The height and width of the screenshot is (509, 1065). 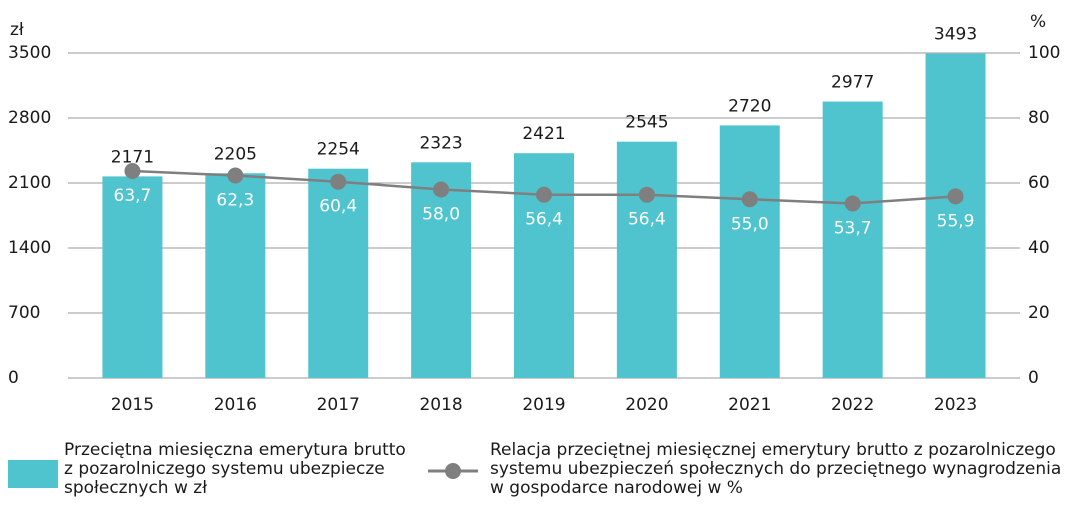 I want to click on line-value-label: 58,0, so click(x=441, y=215).